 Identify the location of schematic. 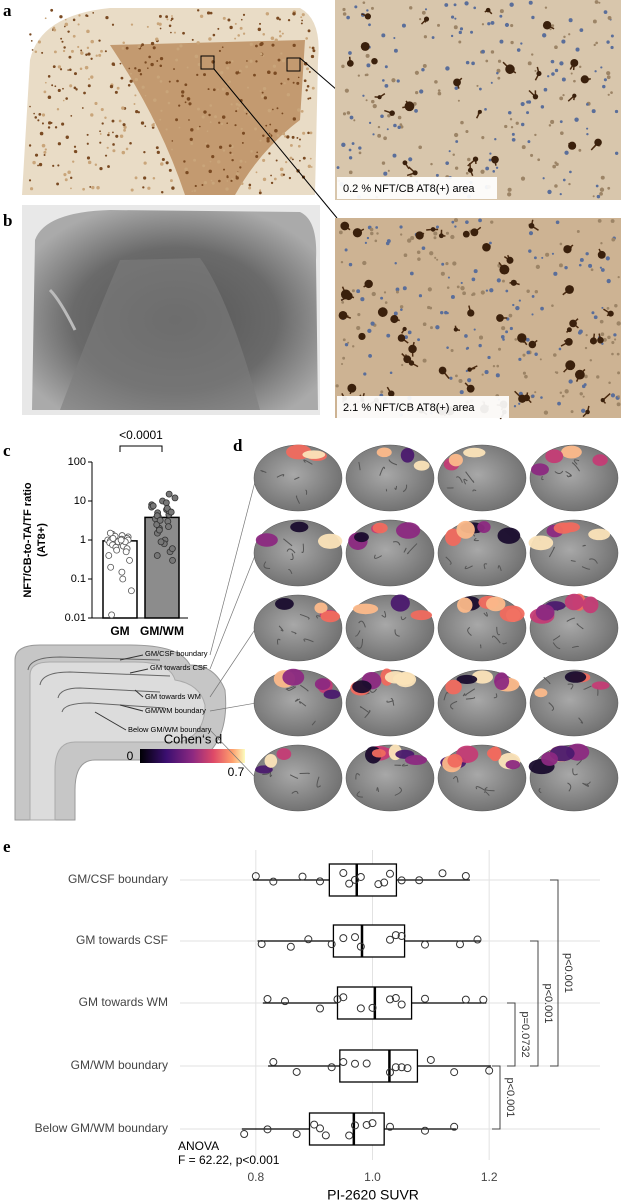
(120, 732).